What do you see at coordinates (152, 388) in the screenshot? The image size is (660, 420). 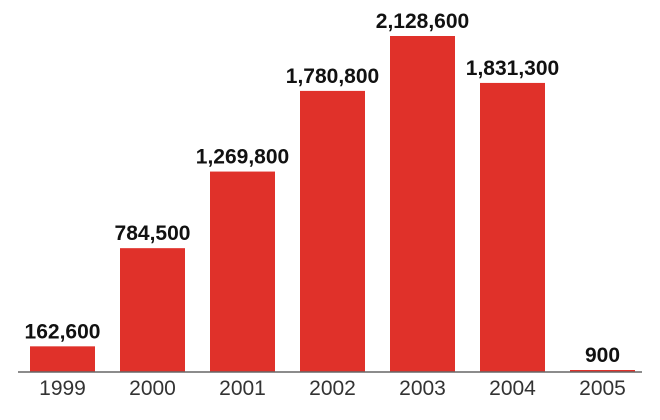 I see `x-tick-label-2000: 2000` at bounding box center [152, 388].